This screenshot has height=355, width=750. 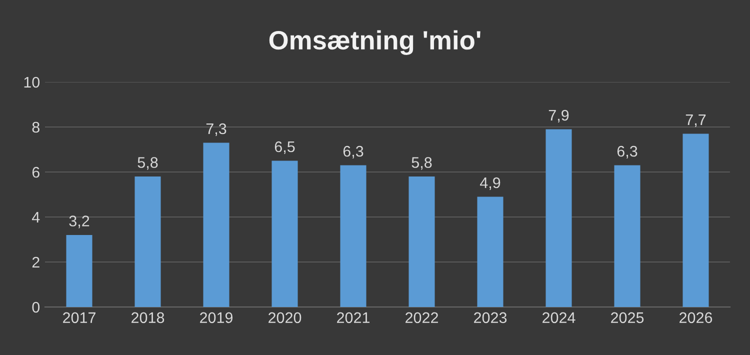 I want to click on data-label: 4,9, so click(x=490, y=183).